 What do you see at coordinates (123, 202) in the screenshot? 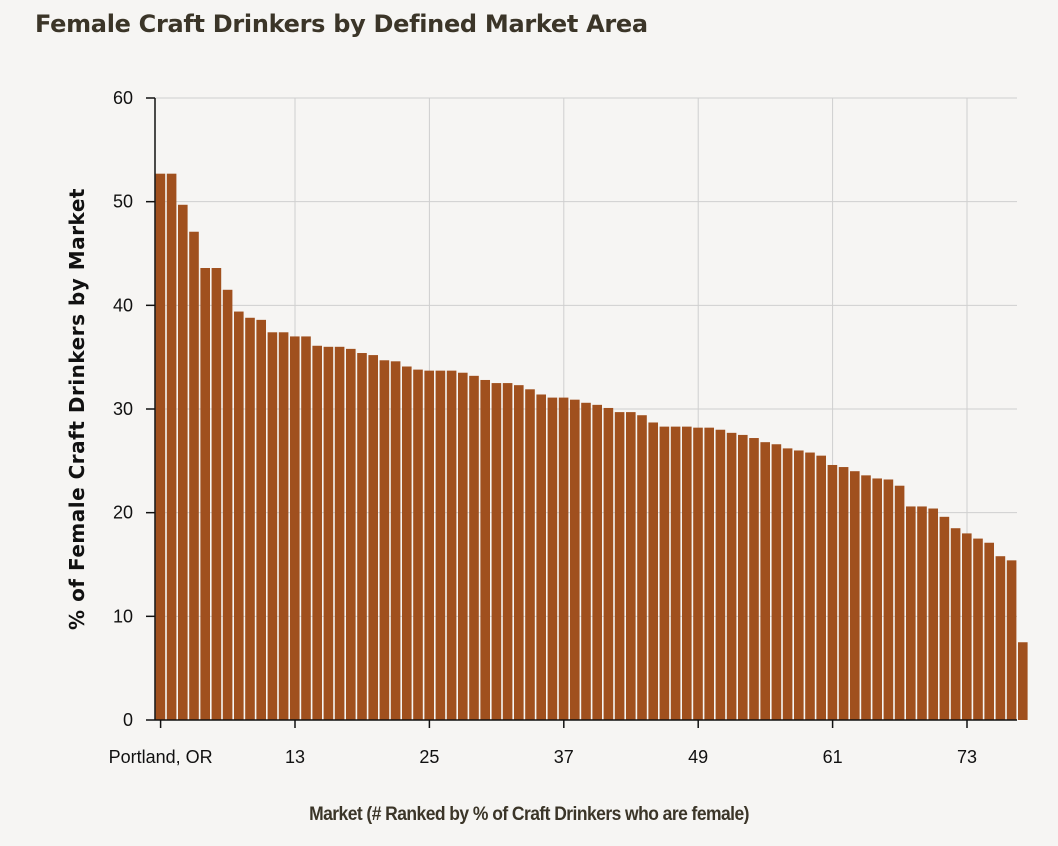
I see `y-tick-label: 50` at bounding box center [123, 202].